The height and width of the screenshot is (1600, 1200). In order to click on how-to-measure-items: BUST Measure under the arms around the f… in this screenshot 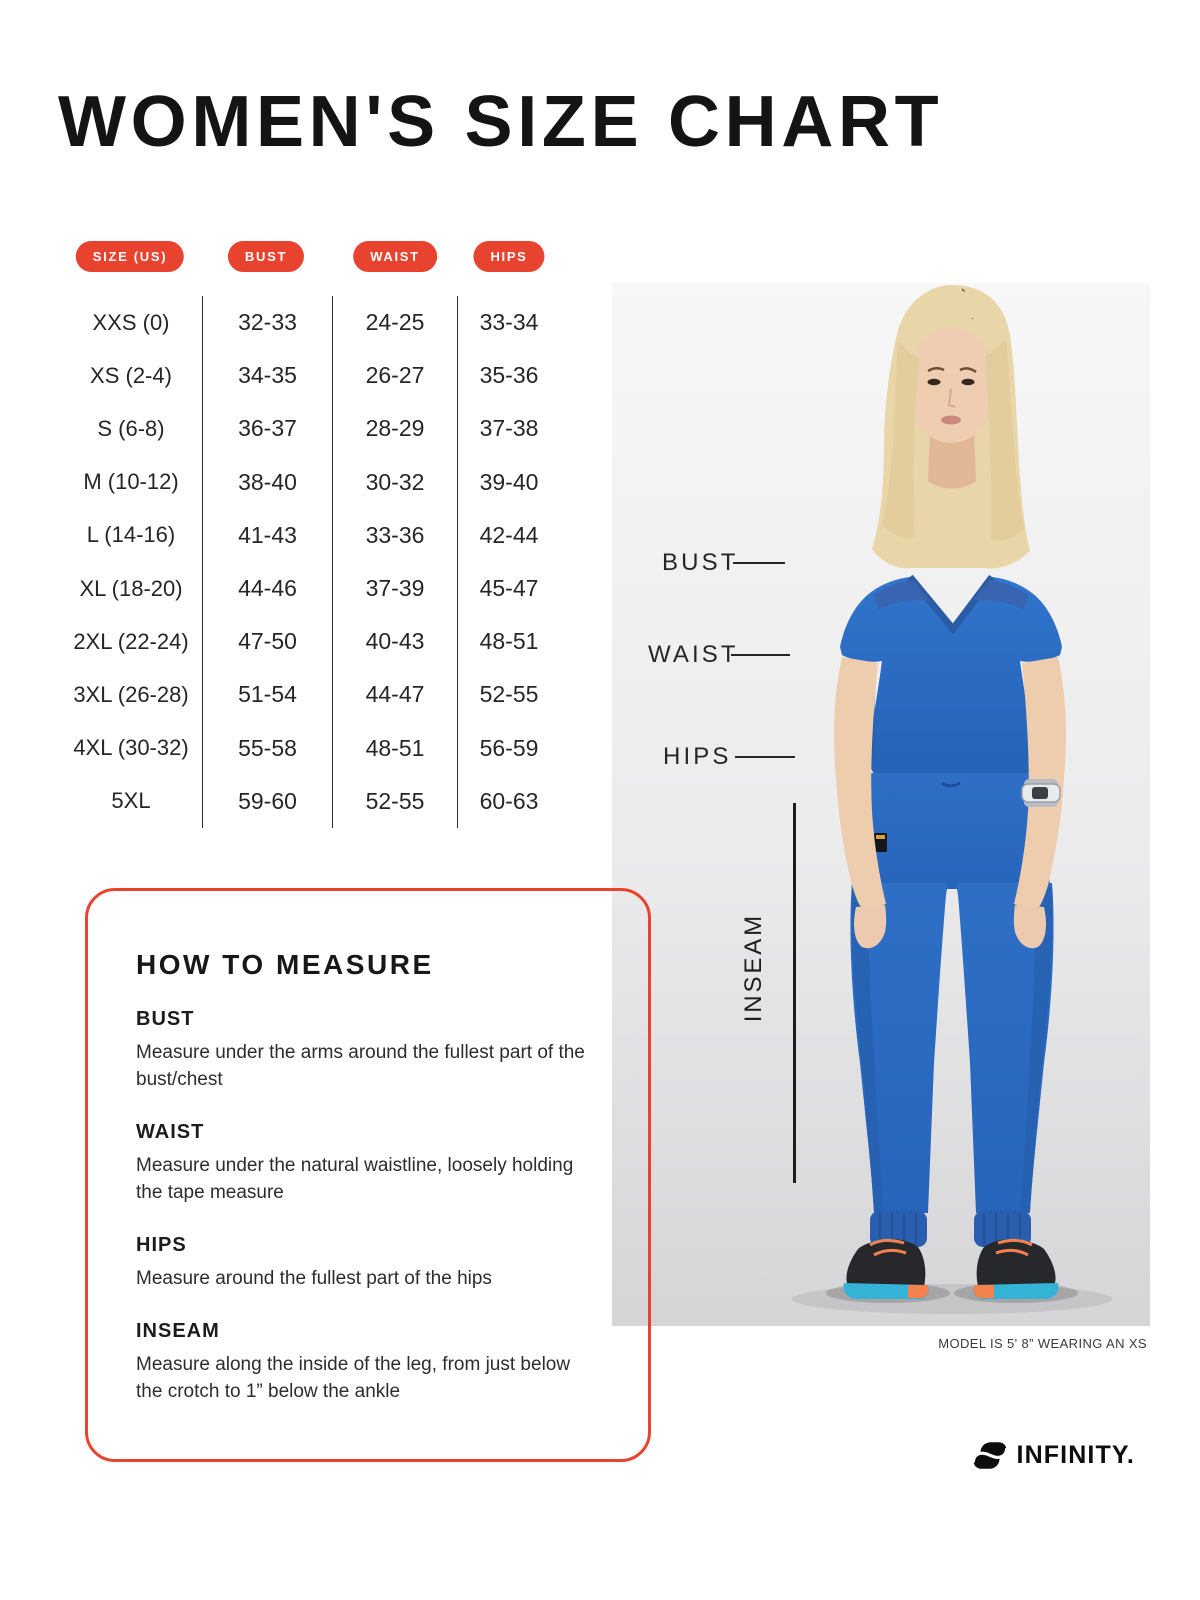, I will do `click(374, 1207)`.